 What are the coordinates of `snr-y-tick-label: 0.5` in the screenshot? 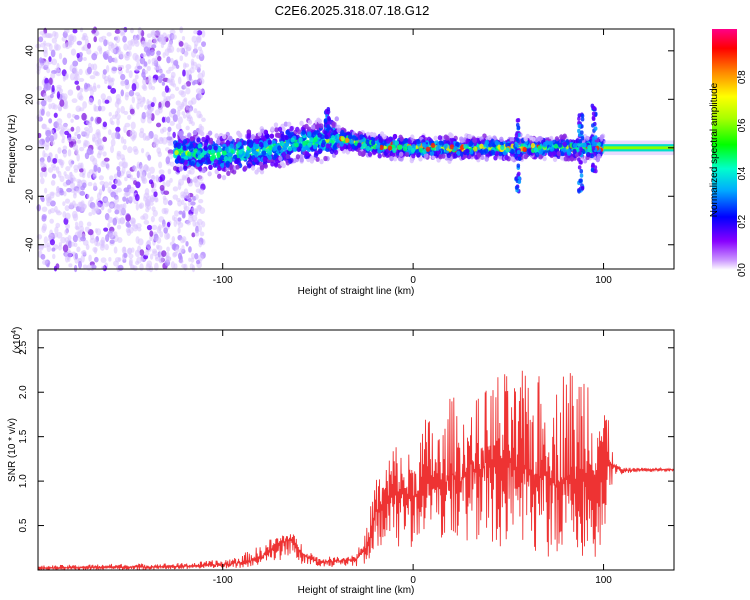 It's located at (23, 525).